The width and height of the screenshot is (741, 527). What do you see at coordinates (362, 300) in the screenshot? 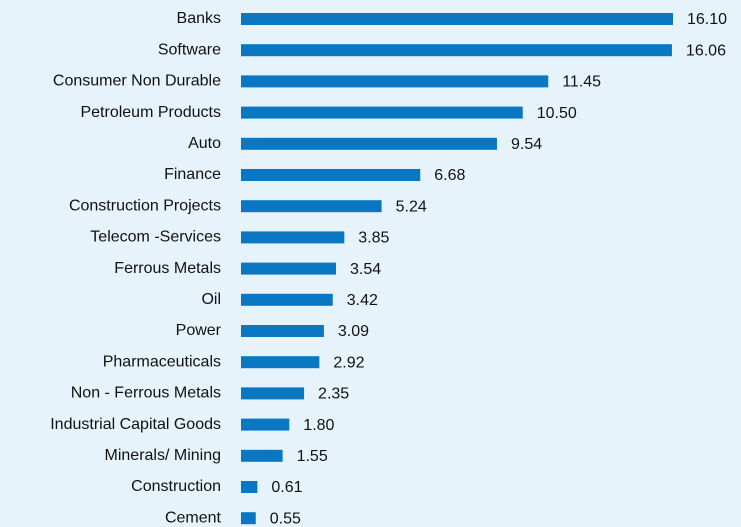
I see `value-label: 3.42` at bounding box center [362, 300].